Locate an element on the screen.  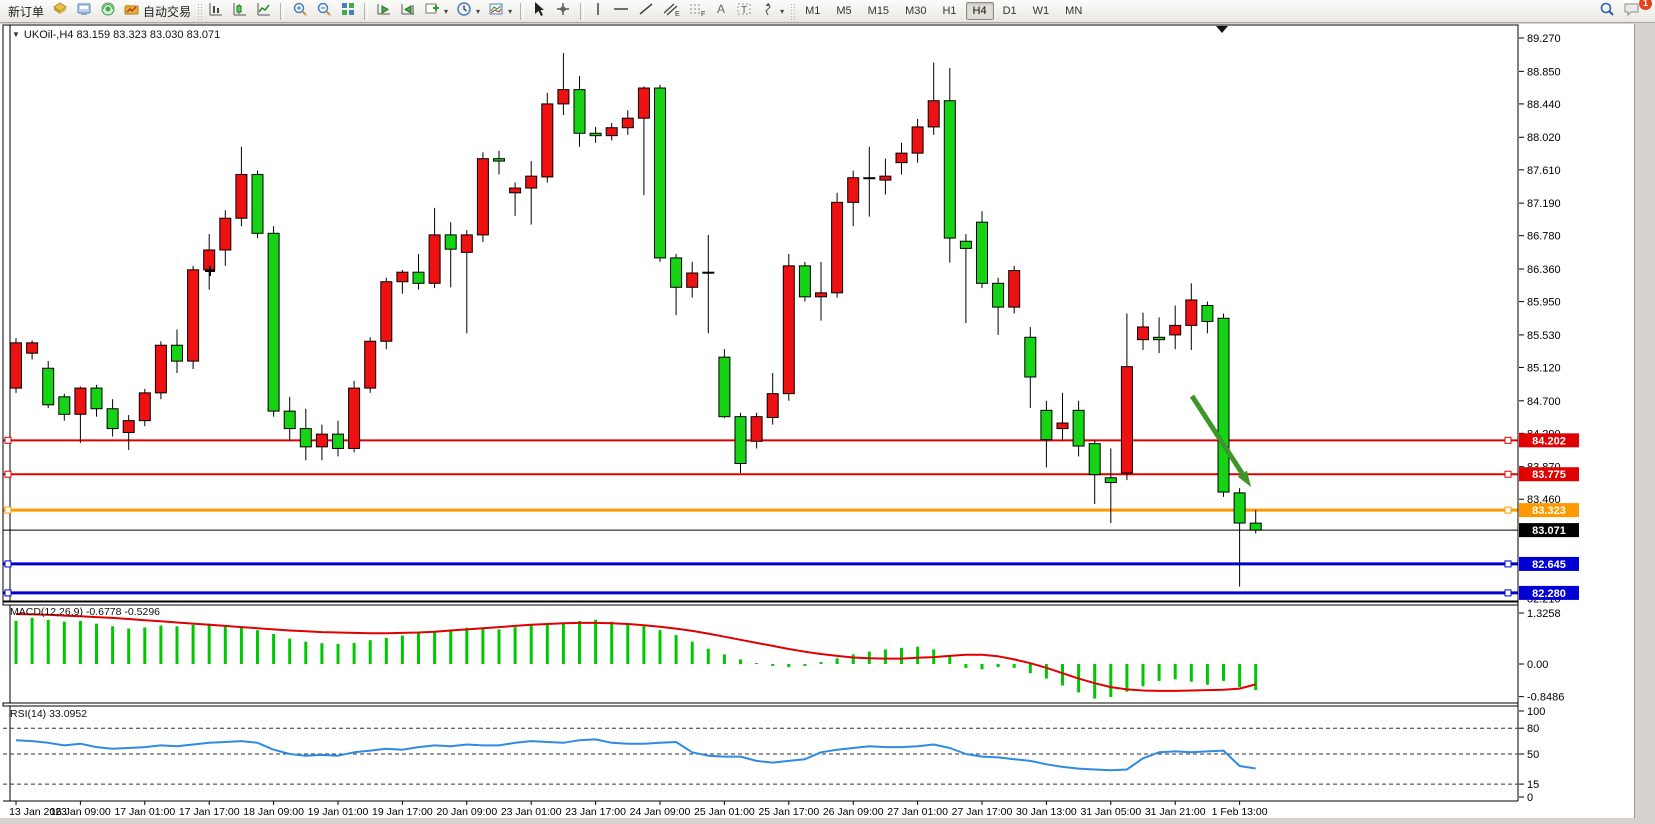
line-chart-button is located at coordinates (264, 11).